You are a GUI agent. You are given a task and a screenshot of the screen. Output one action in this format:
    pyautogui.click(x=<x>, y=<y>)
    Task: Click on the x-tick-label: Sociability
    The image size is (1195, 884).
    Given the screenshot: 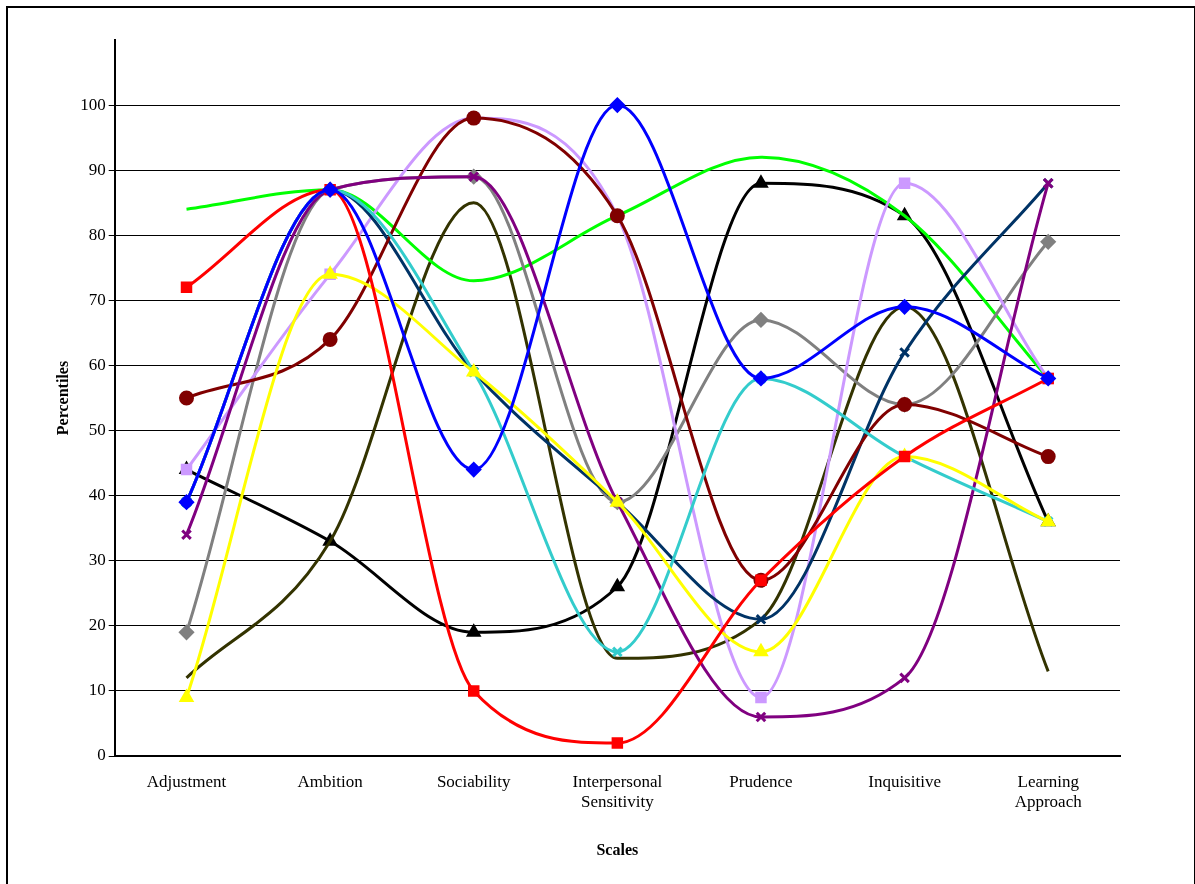 What is the action you would take?
    pyautogui.click(x=474, y=781)
    